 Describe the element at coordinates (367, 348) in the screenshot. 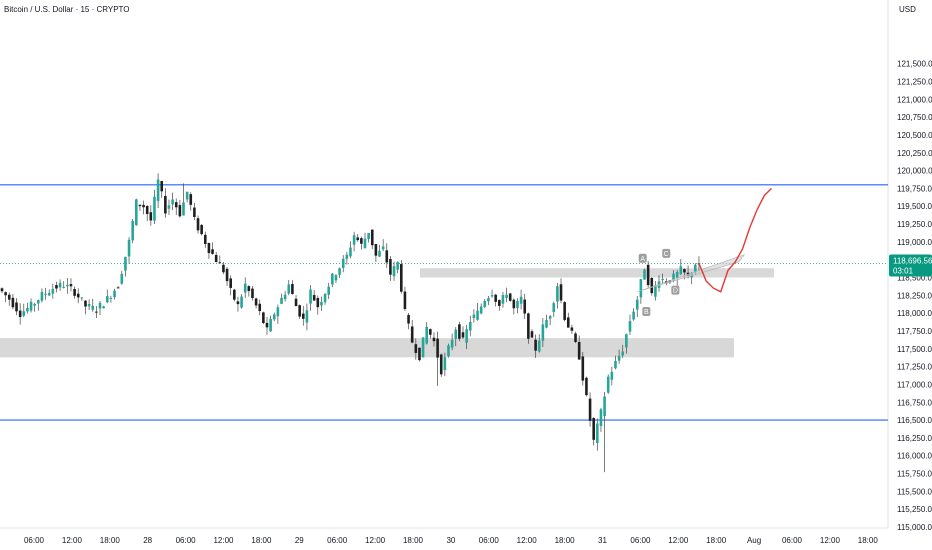

I see `support-zone` at that location.